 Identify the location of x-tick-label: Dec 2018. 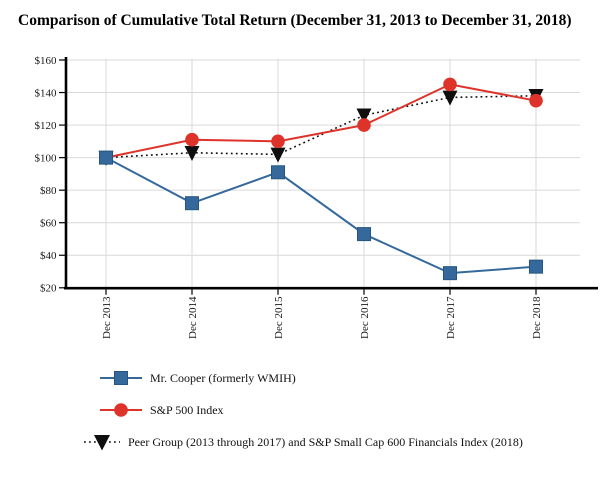
(537, 317).